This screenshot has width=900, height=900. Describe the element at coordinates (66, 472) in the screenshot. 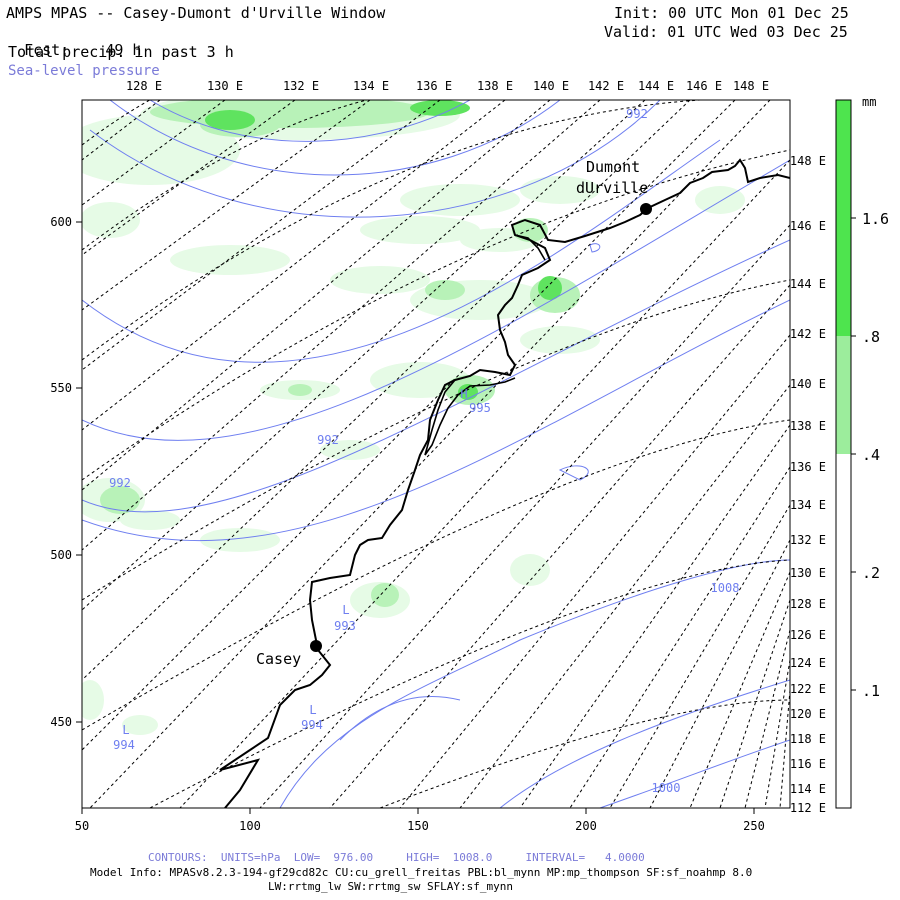

I see `y-axis: 450 500 550 600` at that location.